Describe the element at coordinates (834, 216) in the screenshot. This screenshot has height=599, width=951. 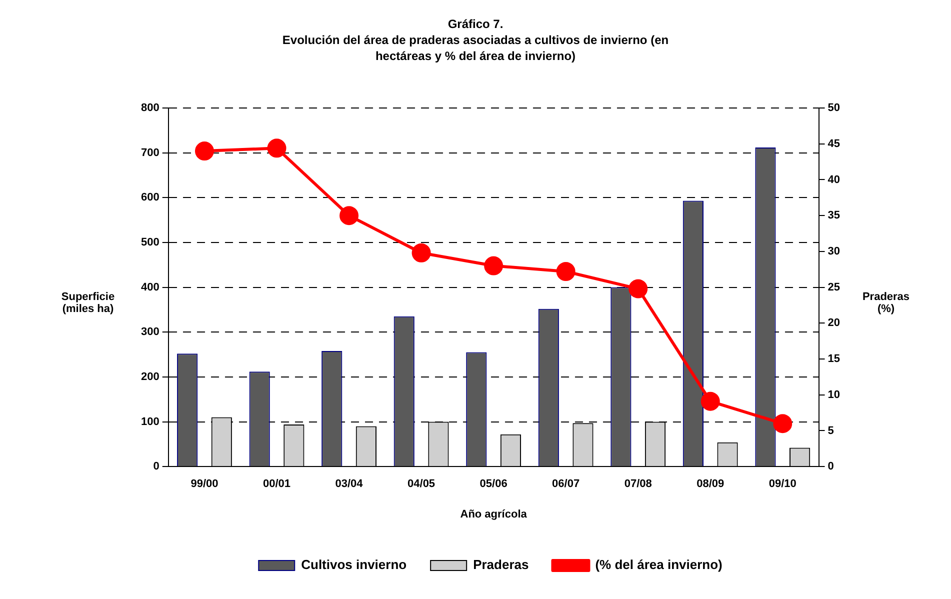
I see `y2-tick-label: 35` at that location.